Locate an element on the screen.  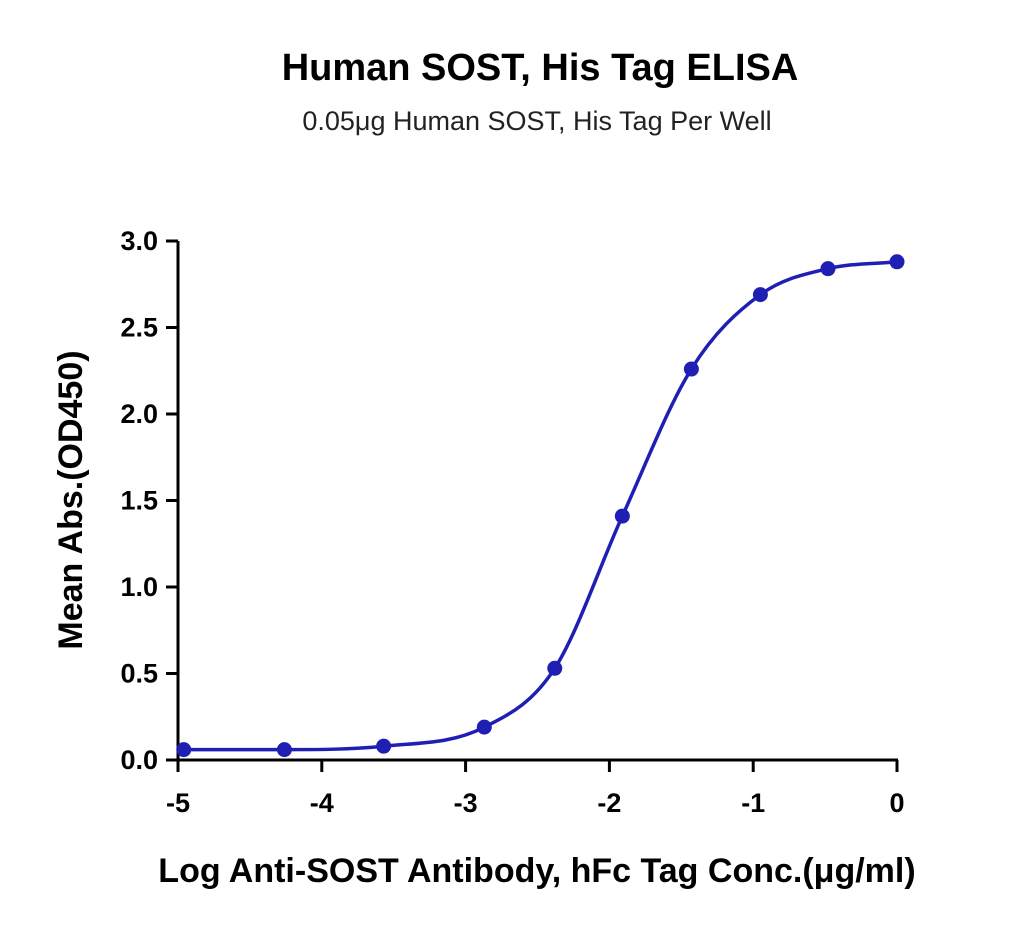
y-tick-label: 1.0 is located at coordinates (139, 587).